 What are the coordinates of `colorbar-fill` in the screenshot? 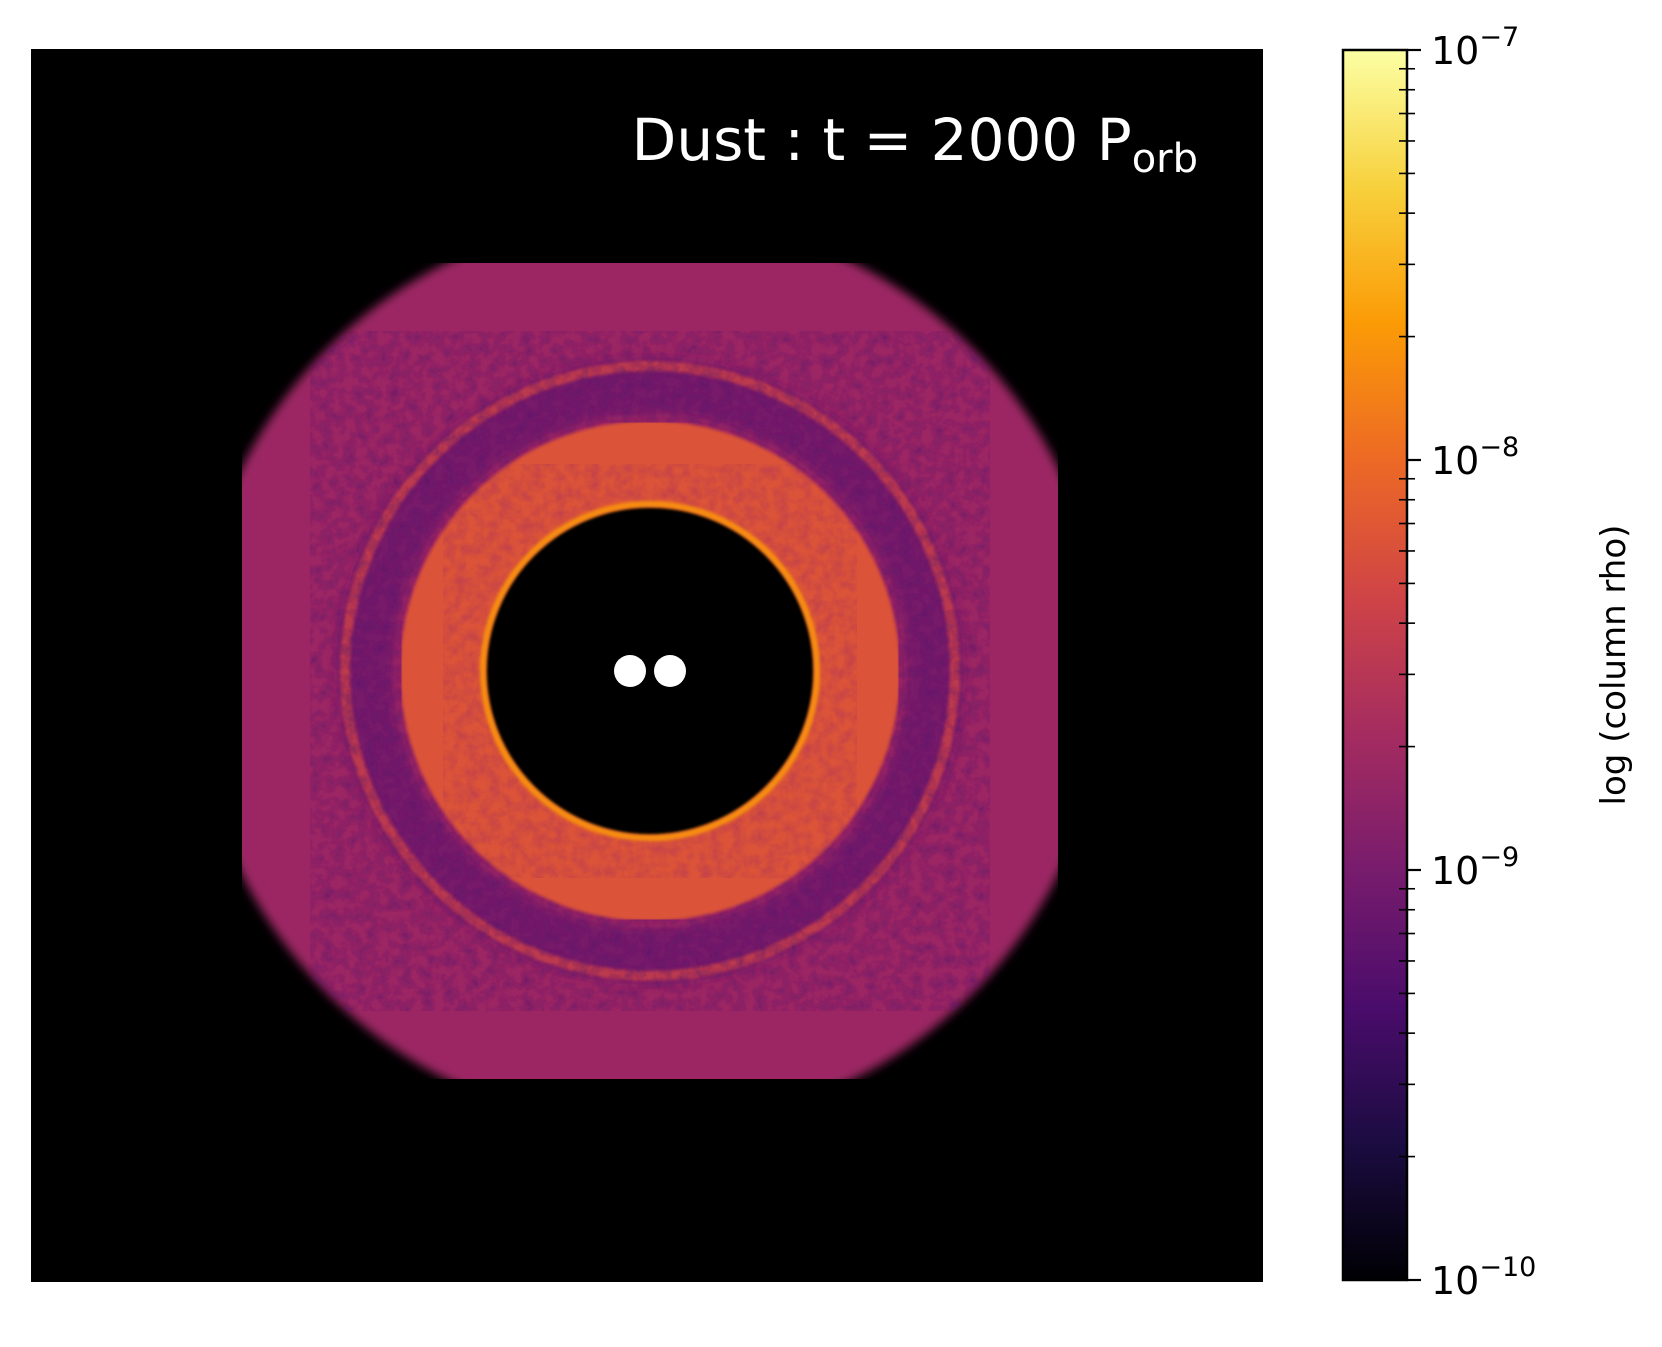 It's located at (1375, 665).